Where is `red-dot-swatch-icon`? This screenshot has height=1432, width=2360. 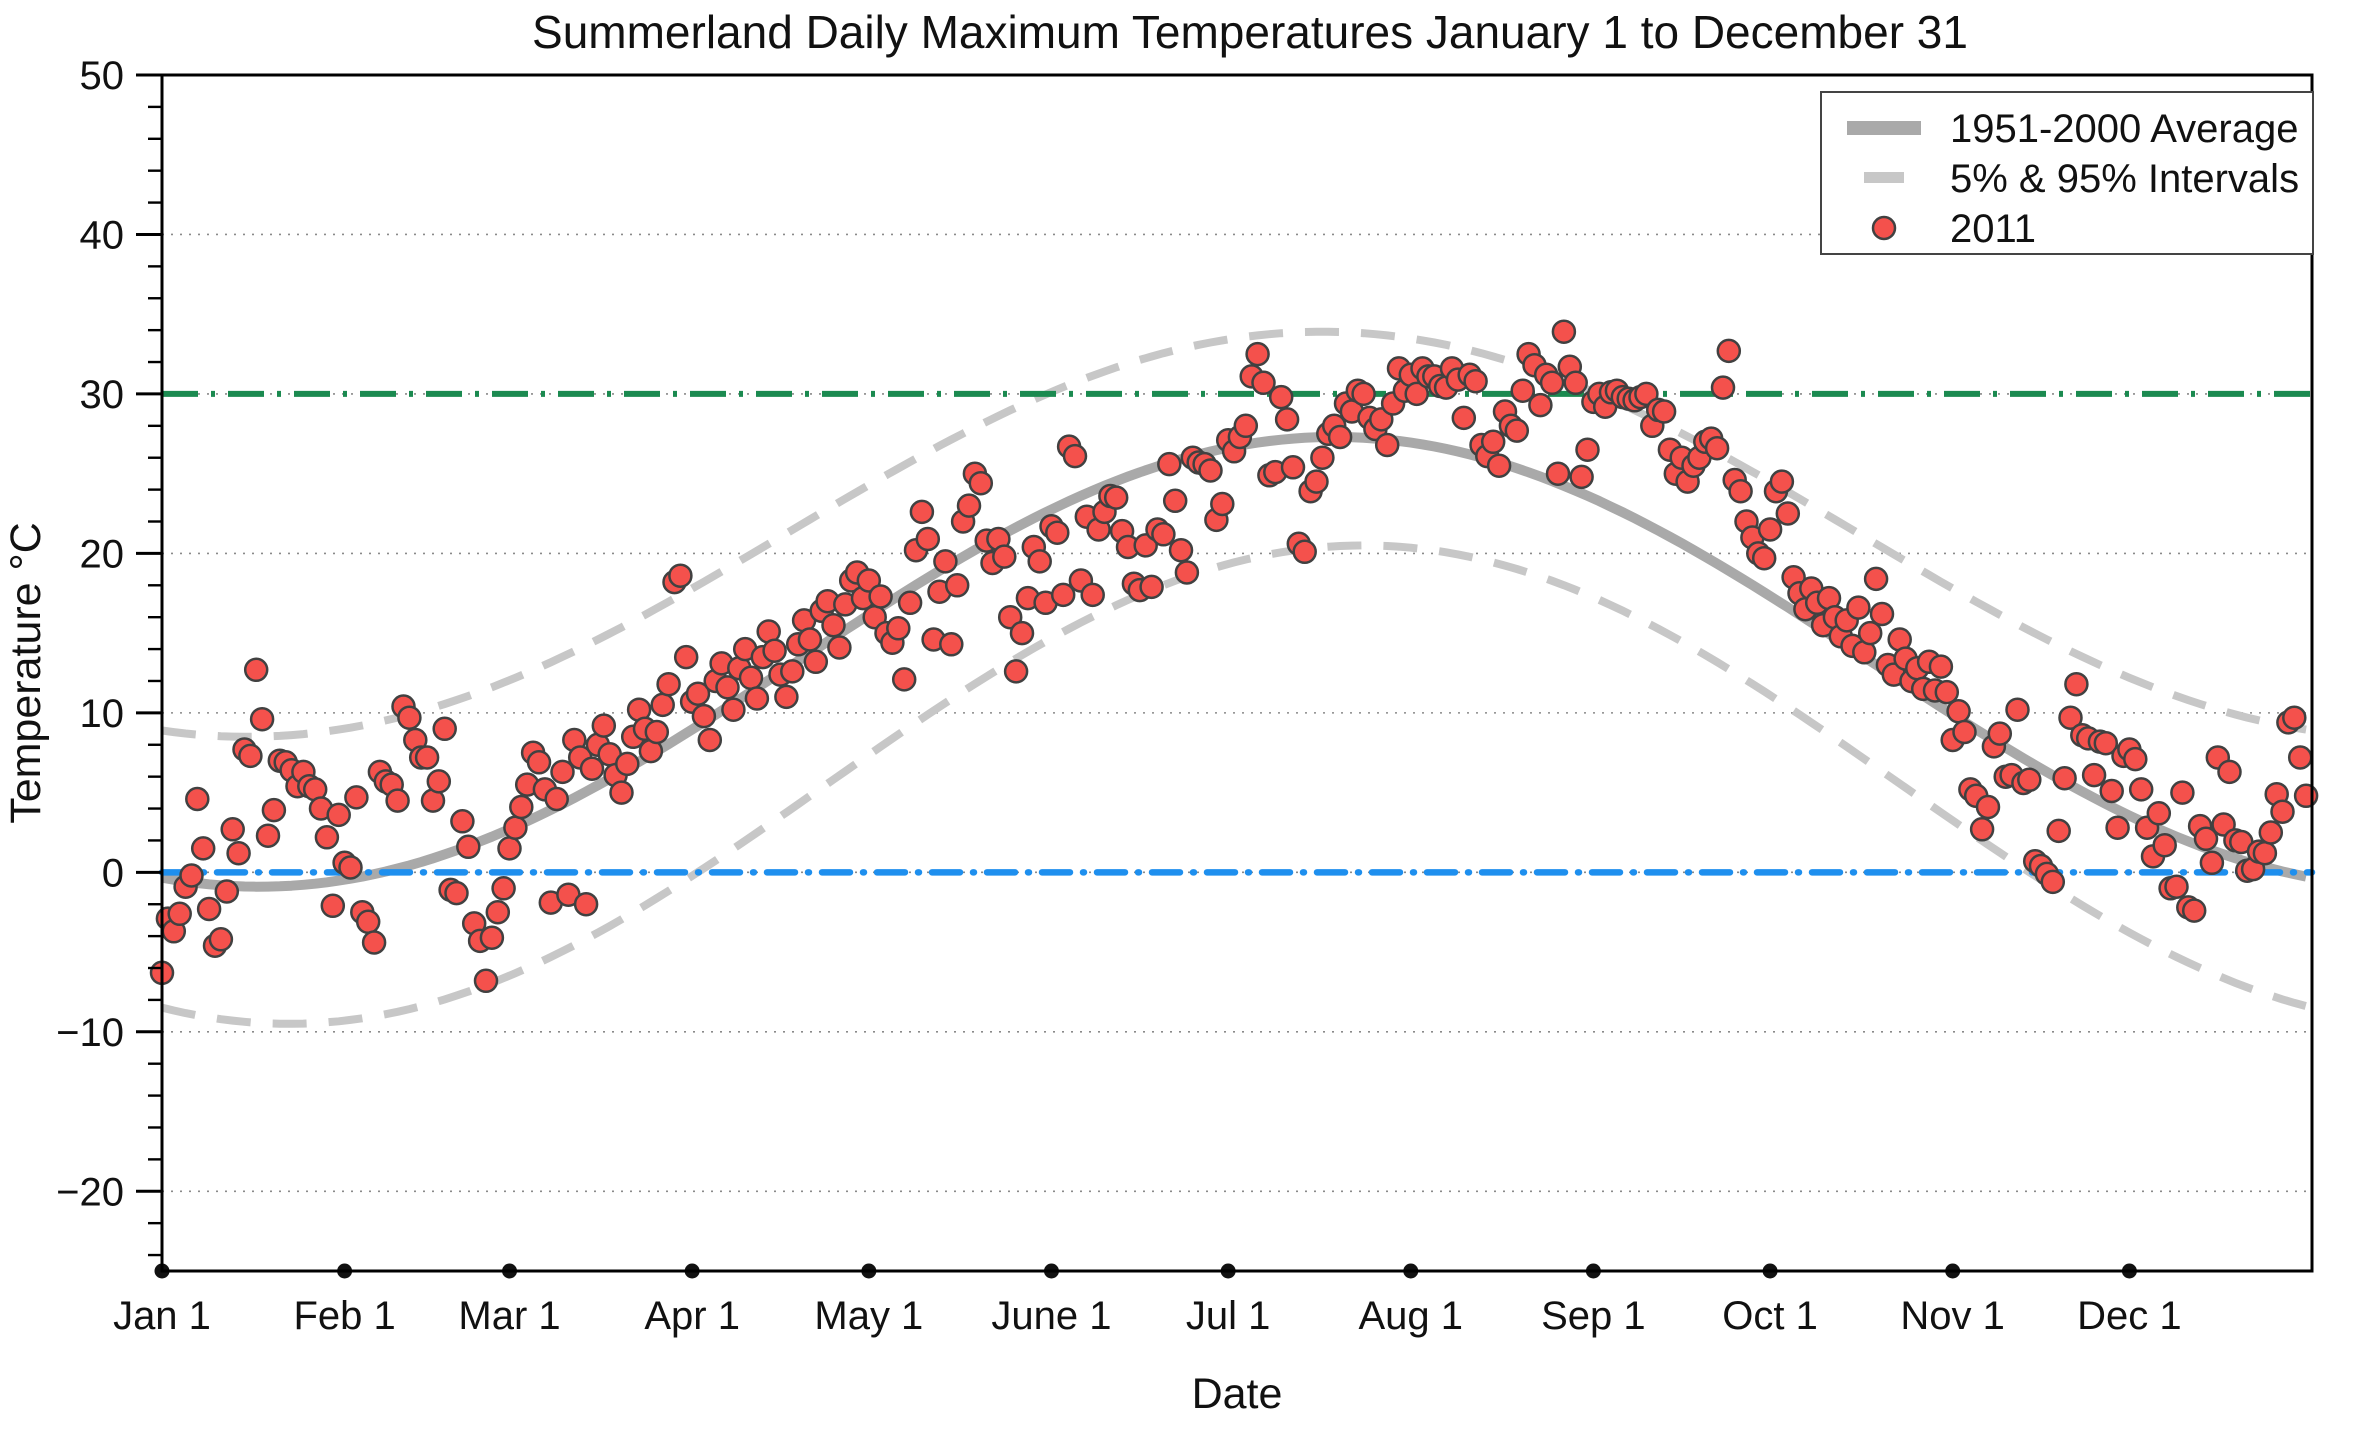
red-dot-swatch-icon is located at coordinates (1884, 228).